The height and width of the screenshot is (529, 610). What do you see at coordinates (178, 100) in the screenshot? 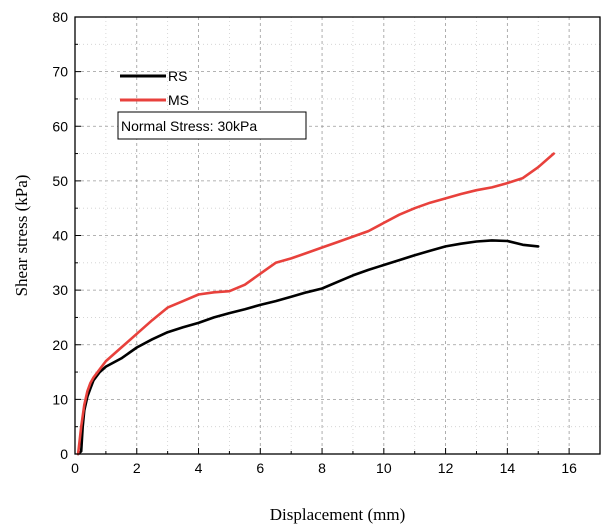
I see `legend-label-ms: MS` at bounding box center [178, 100].